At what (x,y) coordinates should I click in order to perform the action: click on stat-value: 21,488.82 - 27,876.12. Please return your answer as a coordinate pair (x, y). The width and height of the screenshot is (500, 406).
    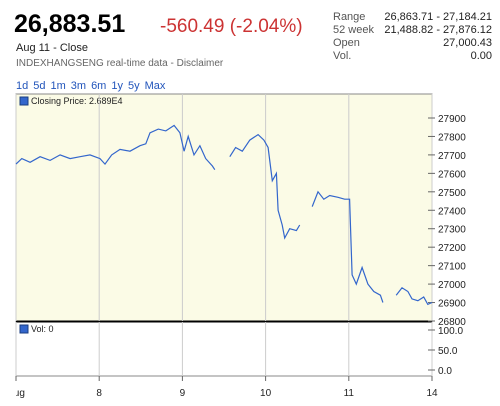
    Looking at the image, I should click on (438, 30).